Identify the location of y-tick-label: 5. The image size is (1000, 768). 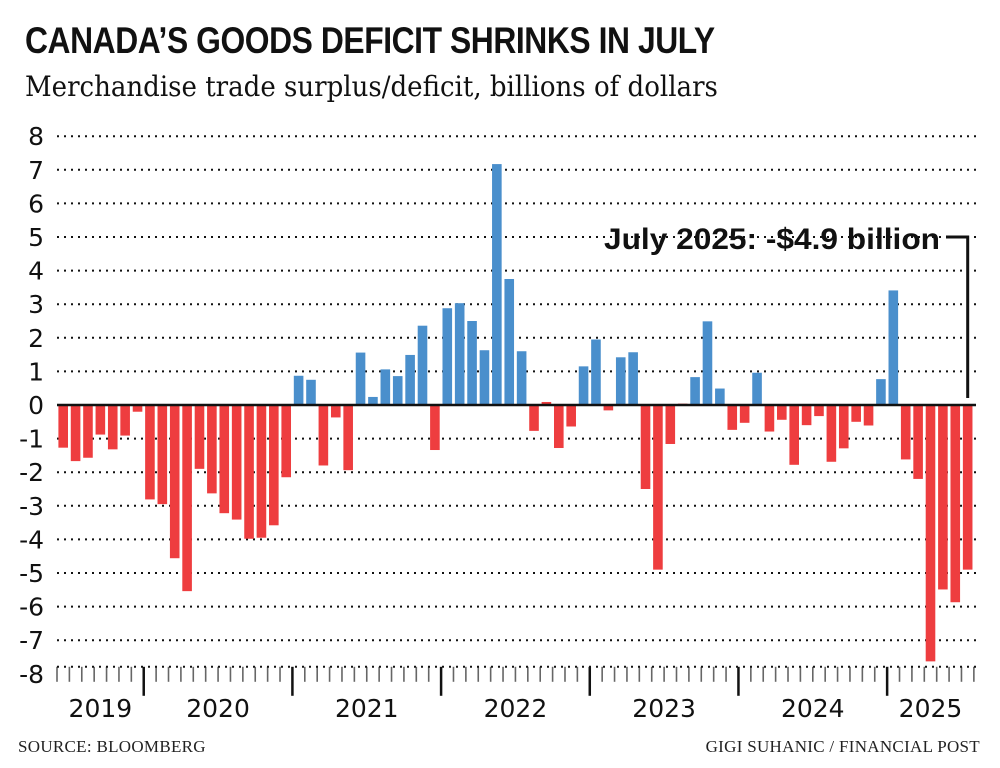
(36, 237).